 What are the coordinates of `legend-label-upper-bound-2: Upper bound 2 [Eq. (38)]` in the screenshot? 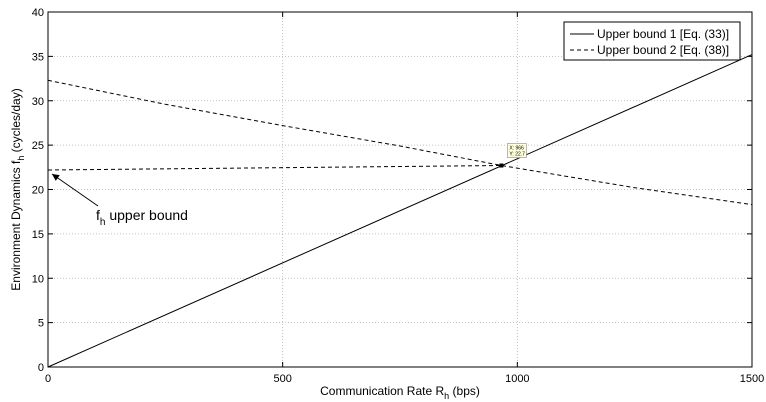 It's located at (663, 50).